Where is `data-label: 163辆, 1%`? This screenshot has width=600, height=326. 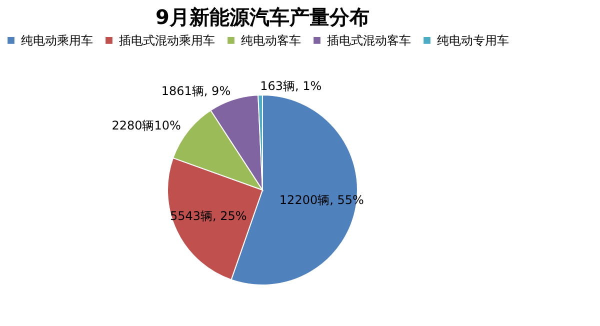 data-label: 163辆, 1% is located at coordinates (291, 86).